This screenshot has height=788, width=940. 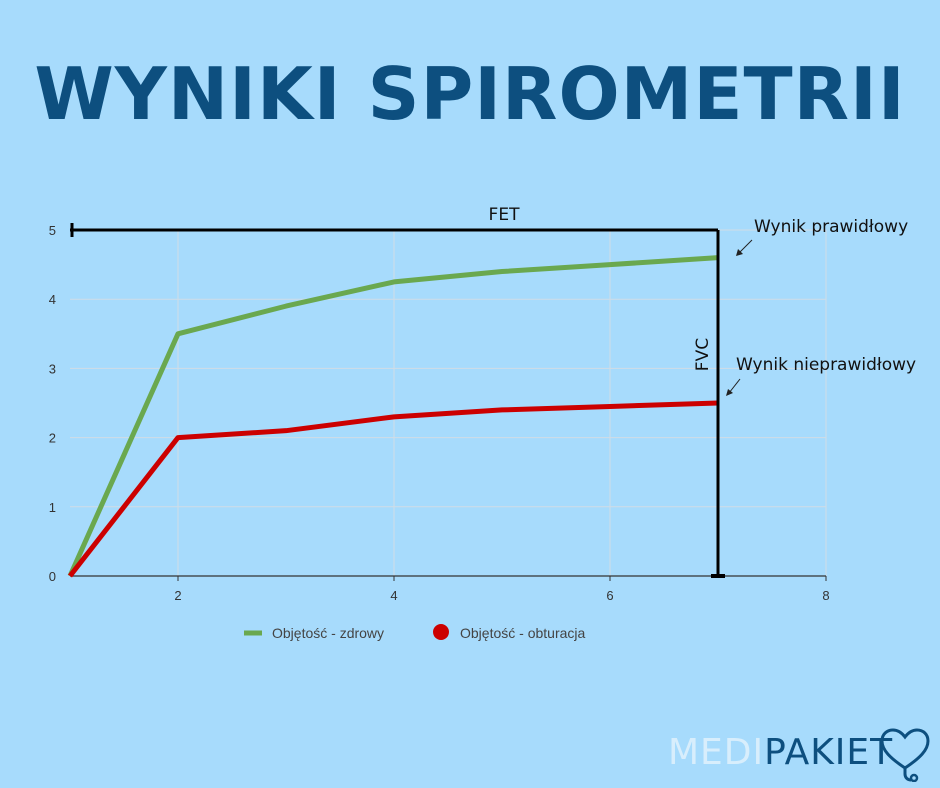 I want to click on legend-label-obstruction: Objętość - obturacja, so click(x=522, y=633).